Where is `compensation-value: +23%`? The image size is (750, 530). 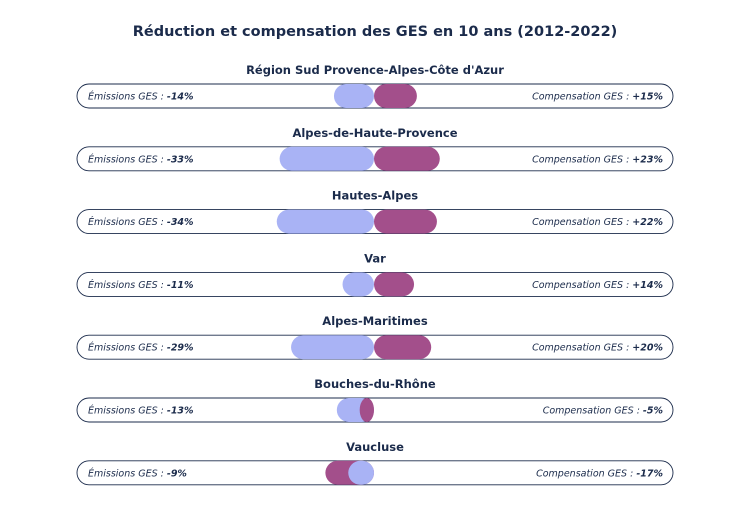 compensation-value: +23% is located at coordinates (647, 159).